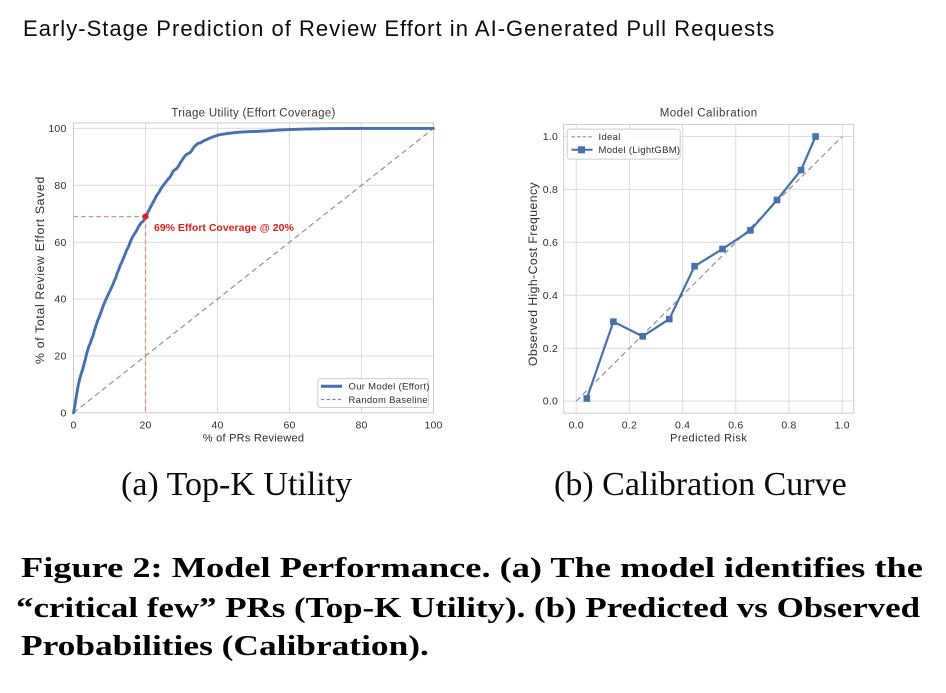 Image resolution: width=946 pixels, height=693 pixels. What do you see at coordinates (253, 439) in the screenshot?
I see `svg-text: % of PRs Reviewed` at bounding box center [253, 439].